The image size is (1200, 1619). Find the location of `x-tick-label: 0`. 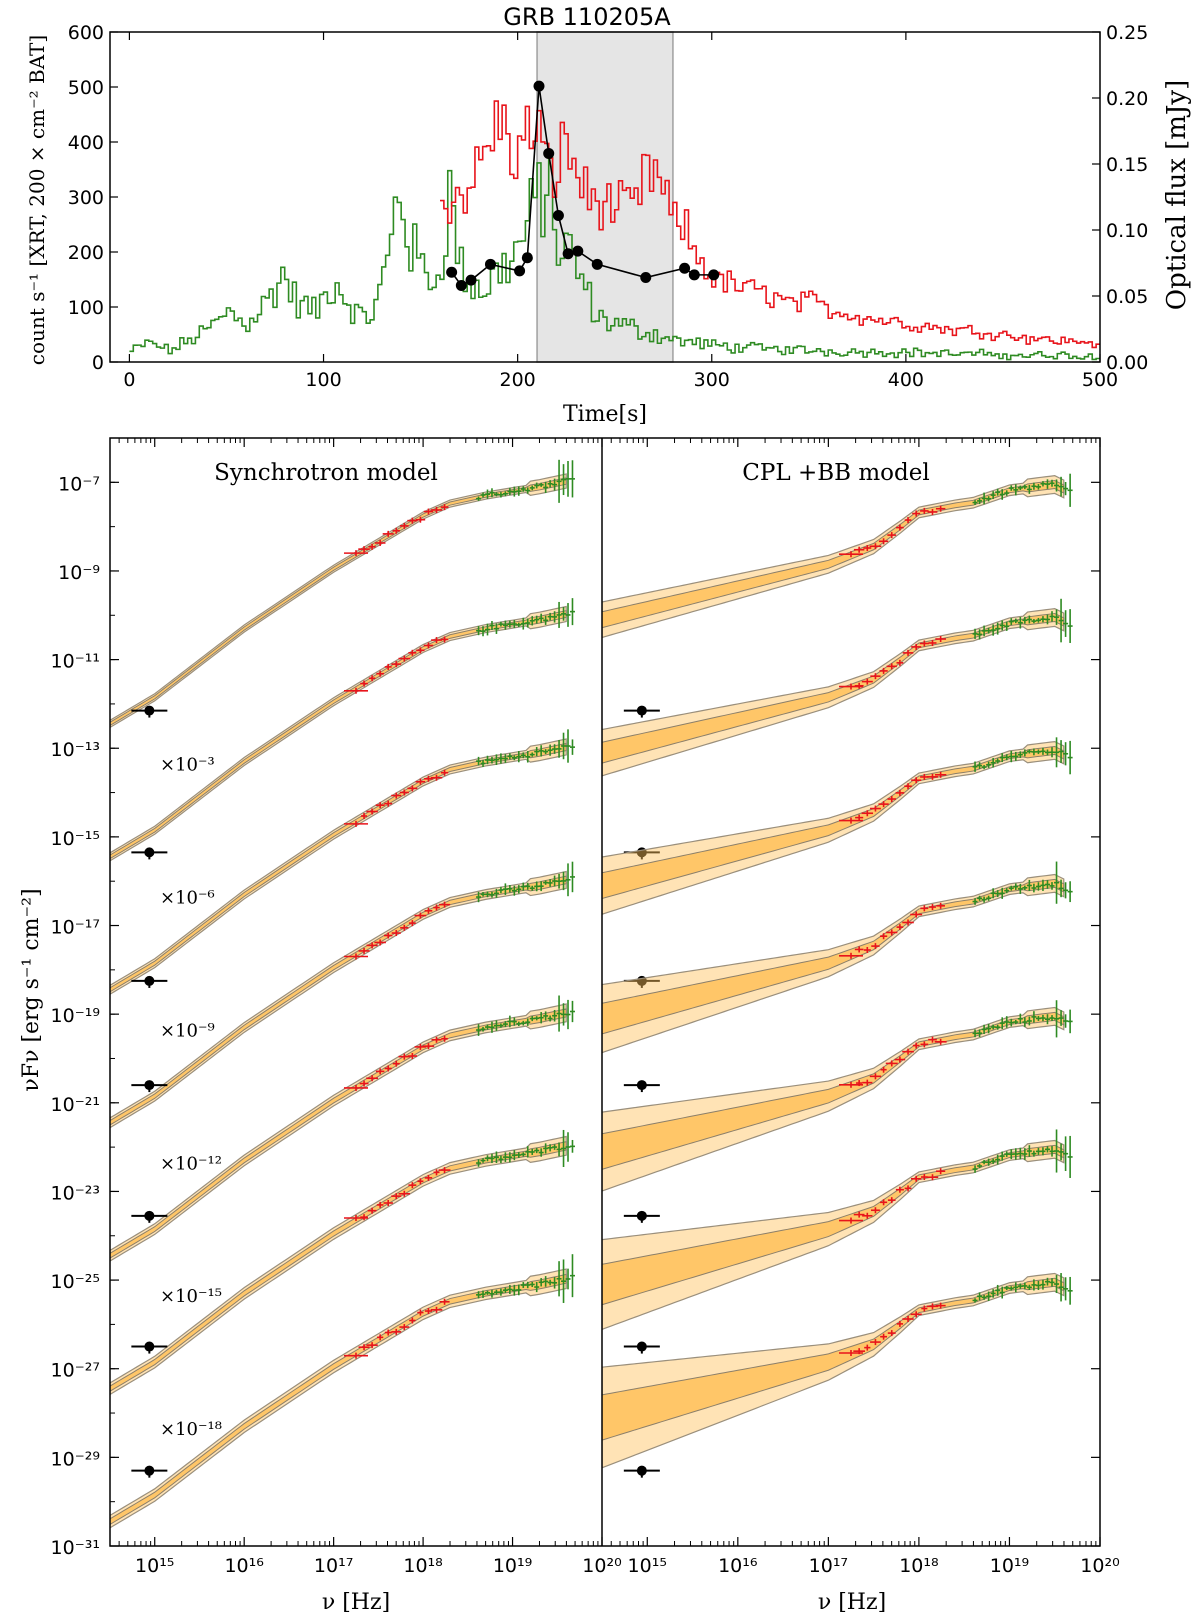

x-tick-label: 0 is located at coordinates (129, 380).